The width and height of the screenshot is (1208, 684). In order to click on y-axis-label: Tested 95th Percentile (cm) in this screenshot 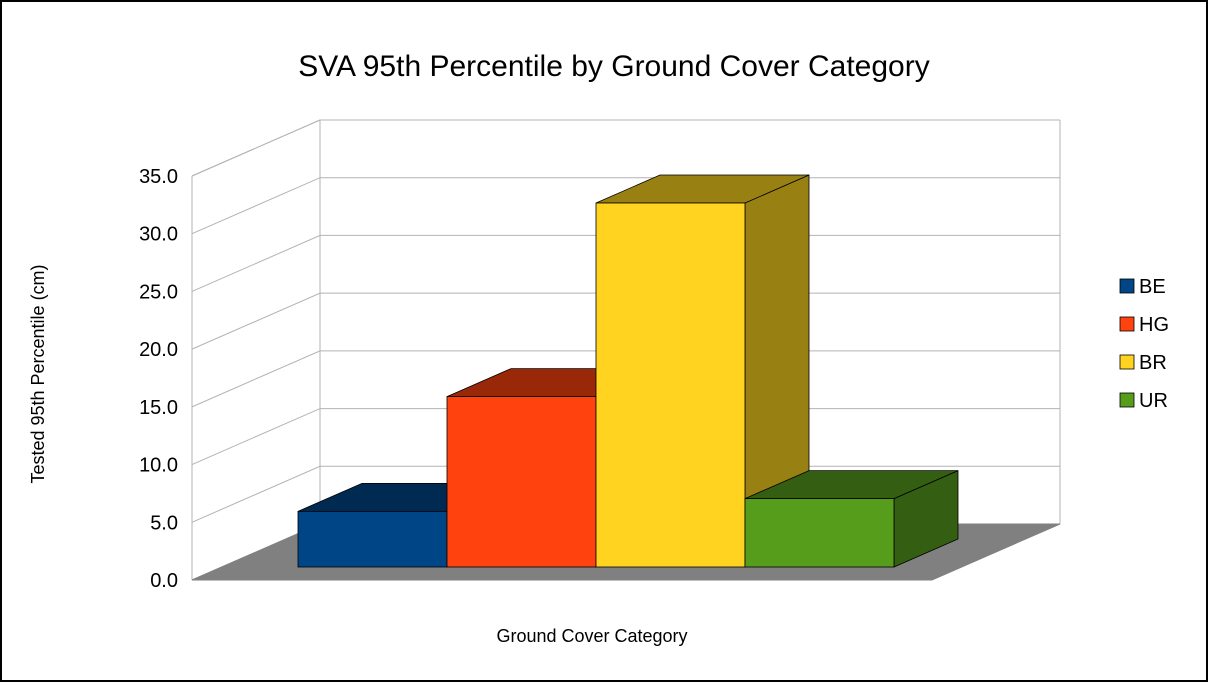, I will do `click(38, 373)`.